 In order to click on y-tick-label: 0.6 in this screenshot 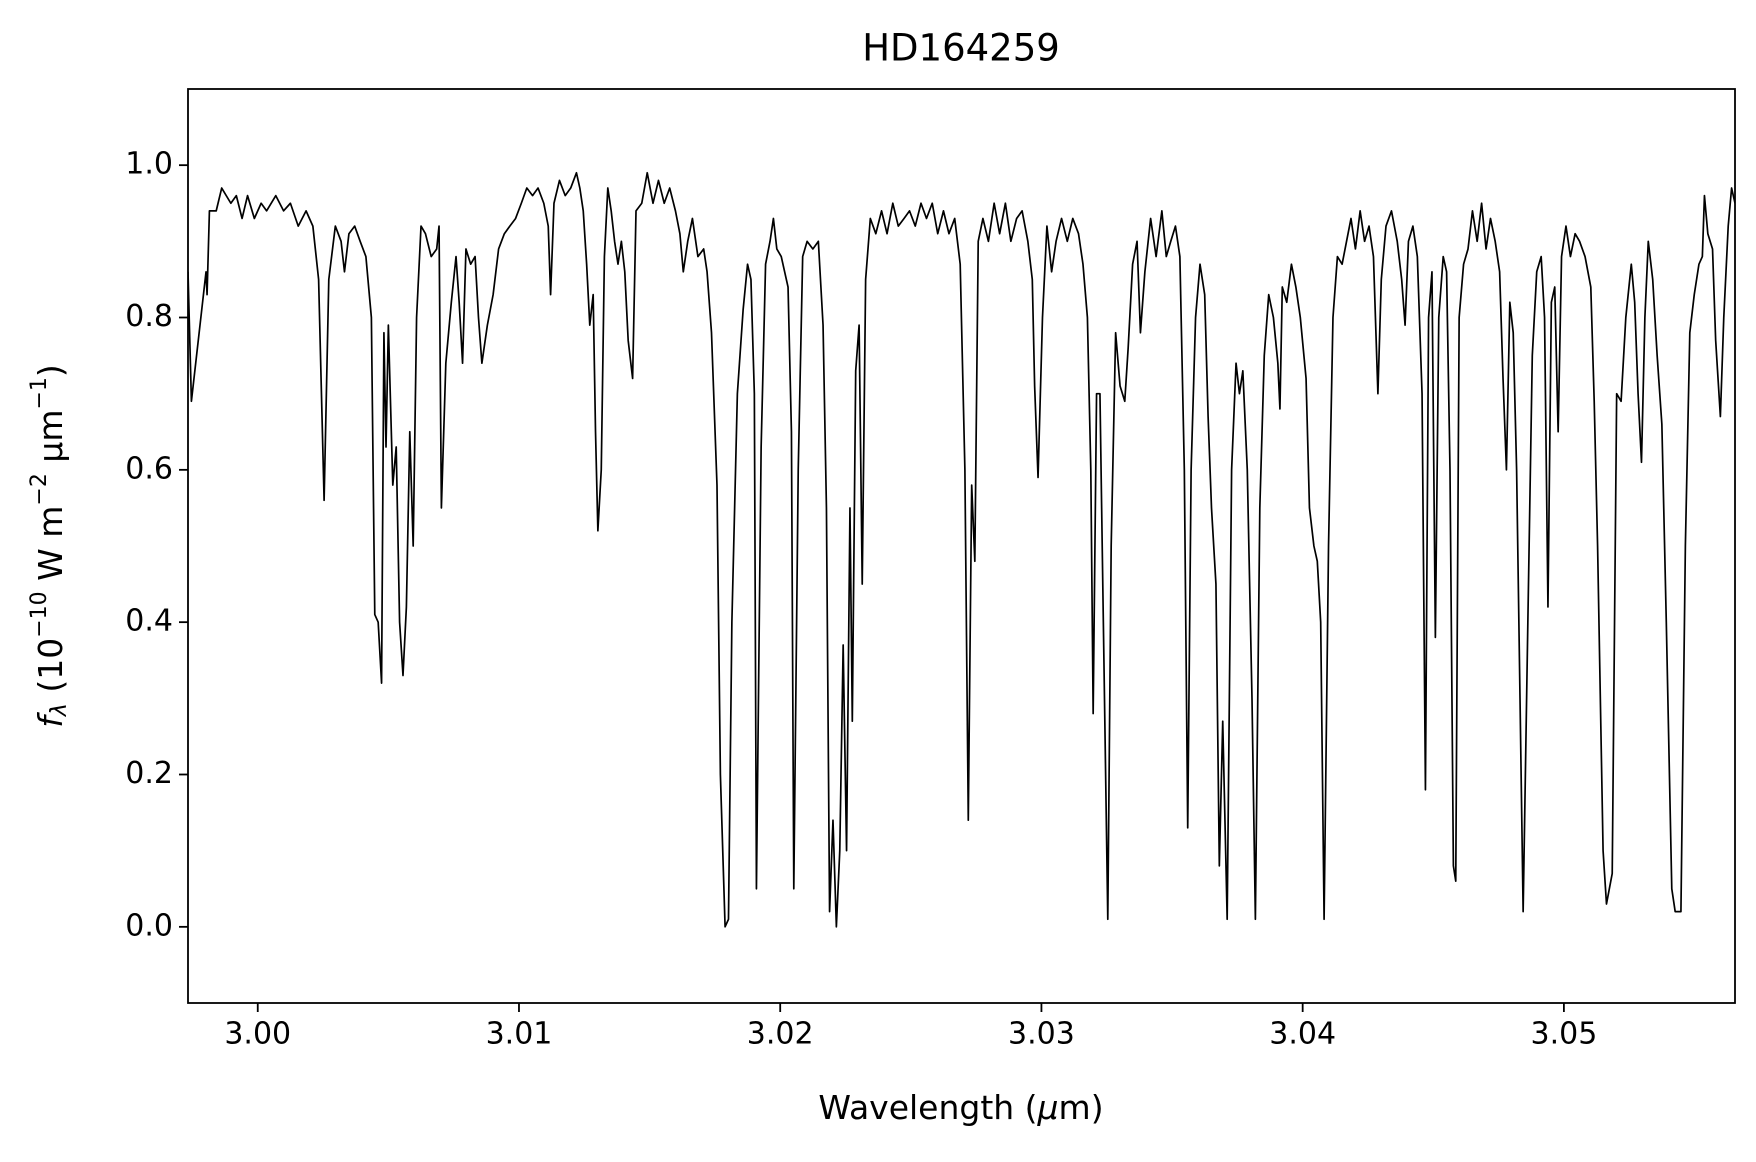, I will do `click(149, 468)`.